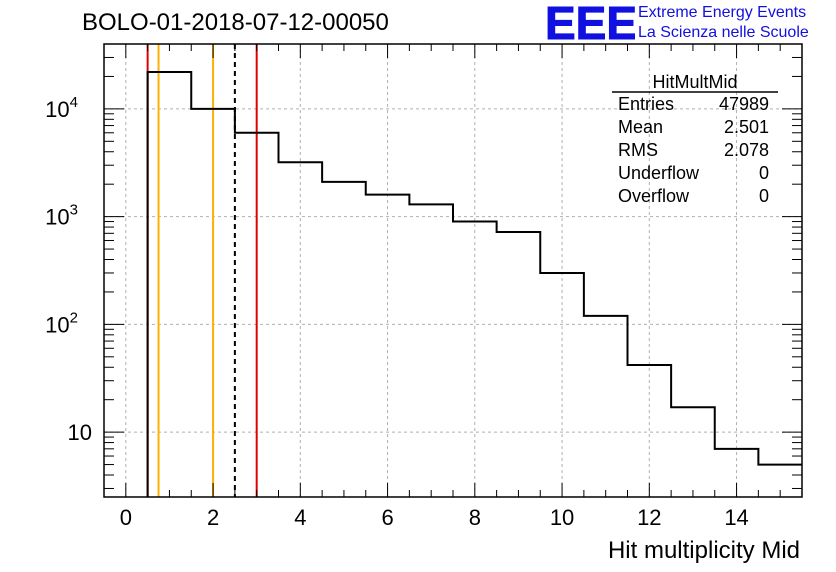  Describe the element at coordinates (61, 108) in the screenshot. I see `y-tick-label: 10⁴` at that location.